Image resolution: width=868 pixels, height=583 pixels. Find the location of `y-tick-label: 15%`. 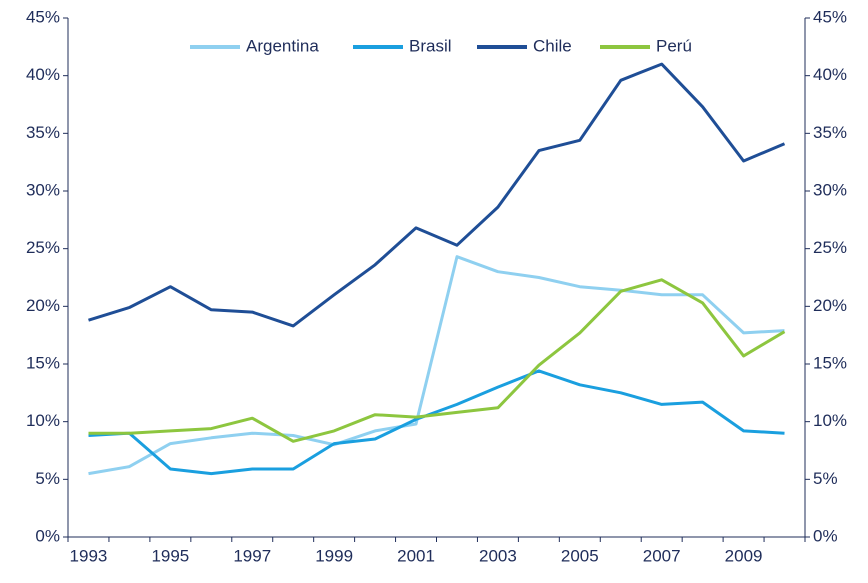

y-tick-label: 15% is located at coordinates (43, 362).